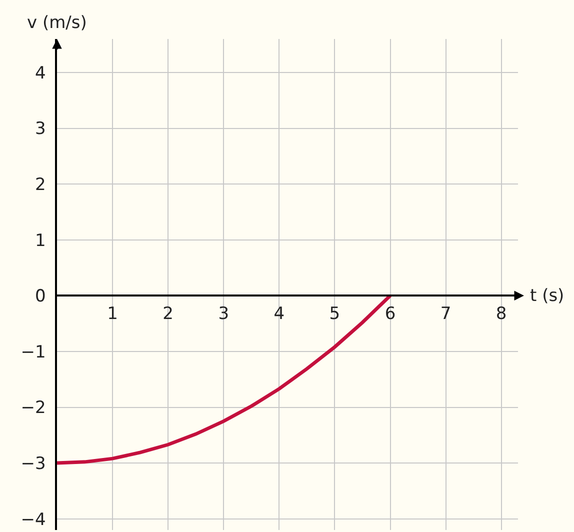  Describe the element at coordinates (33, 520) in the screenshot. I see `y-tick-label: −4` at that location.